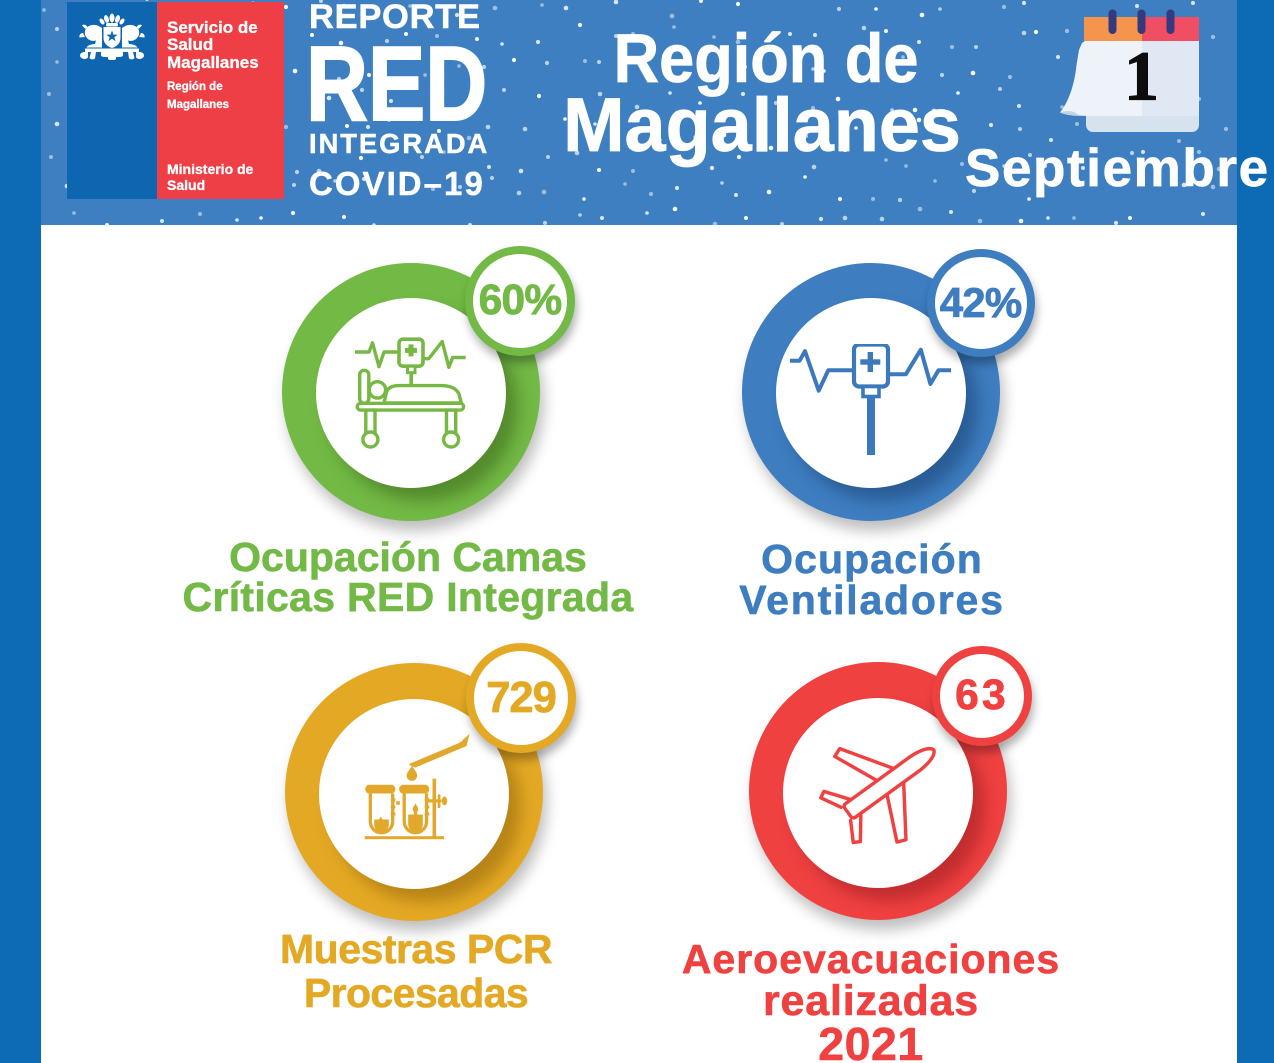  Describe the element at coordinates (1141, 77) in the screenshot. I see `svg-text: 1` at that location.